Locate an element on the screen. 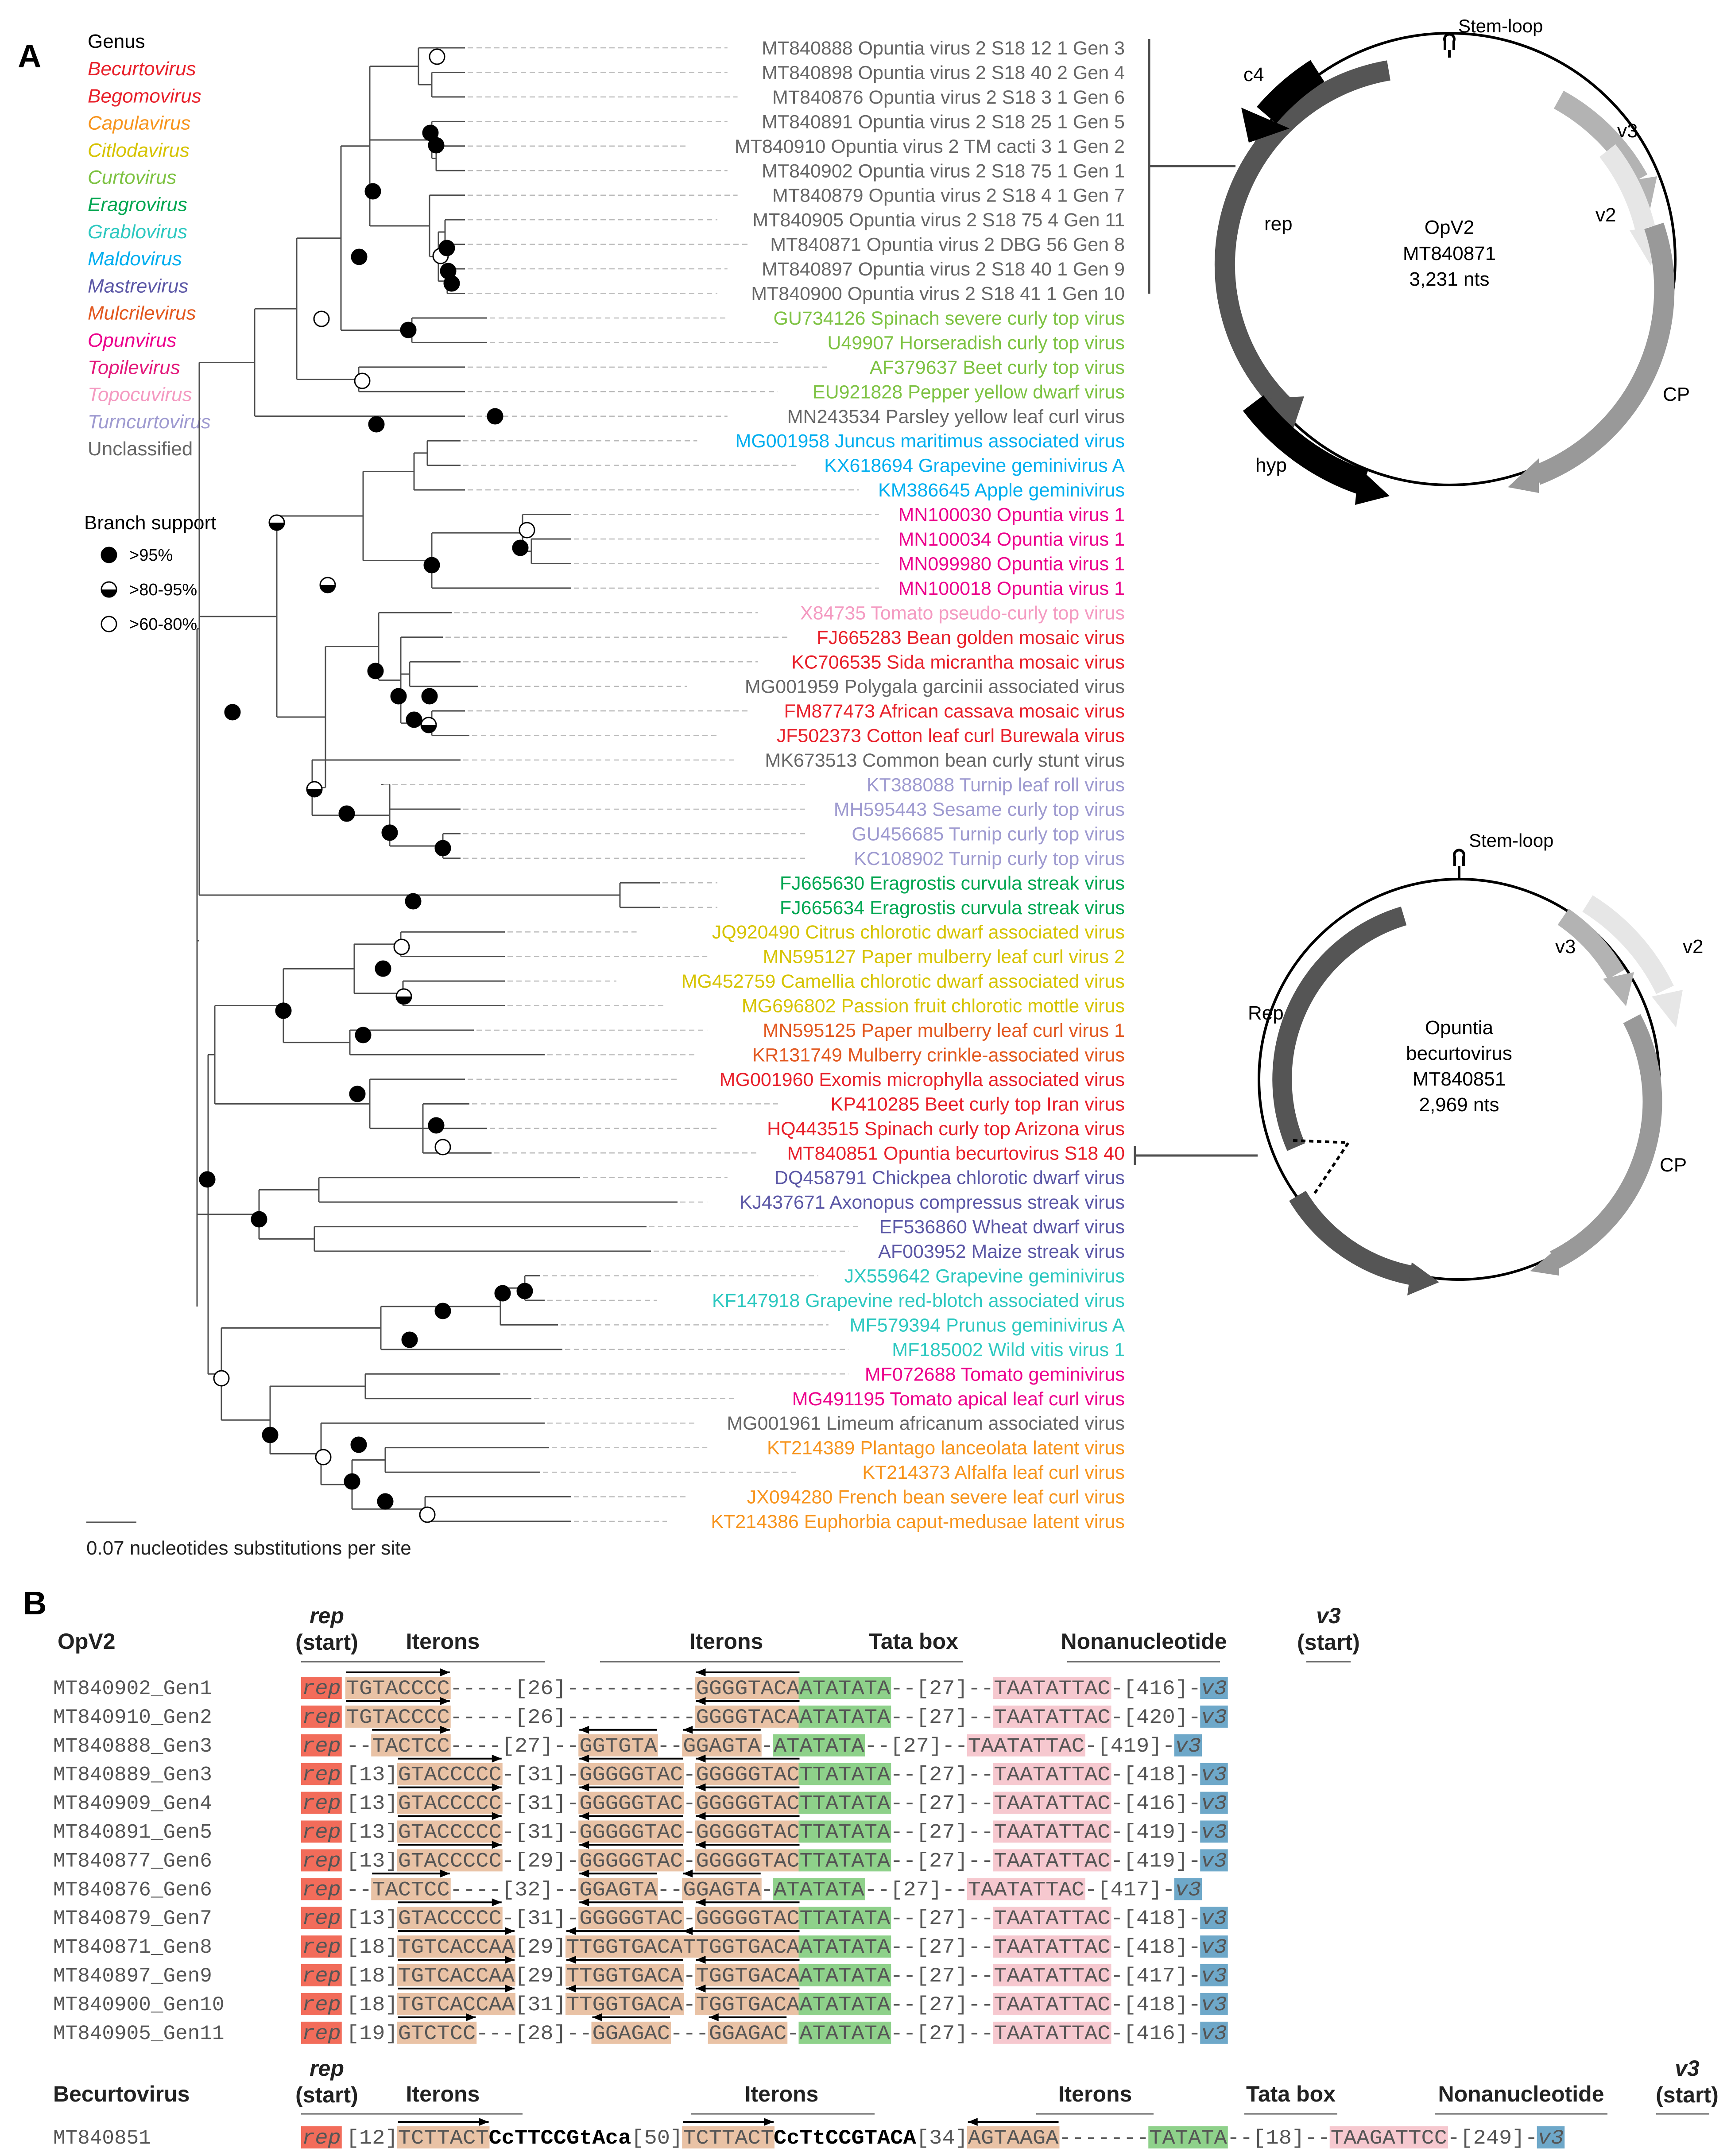 The image size is (1731, 2156). opv2-v2-arrow is located at coordinates (1627, 187).